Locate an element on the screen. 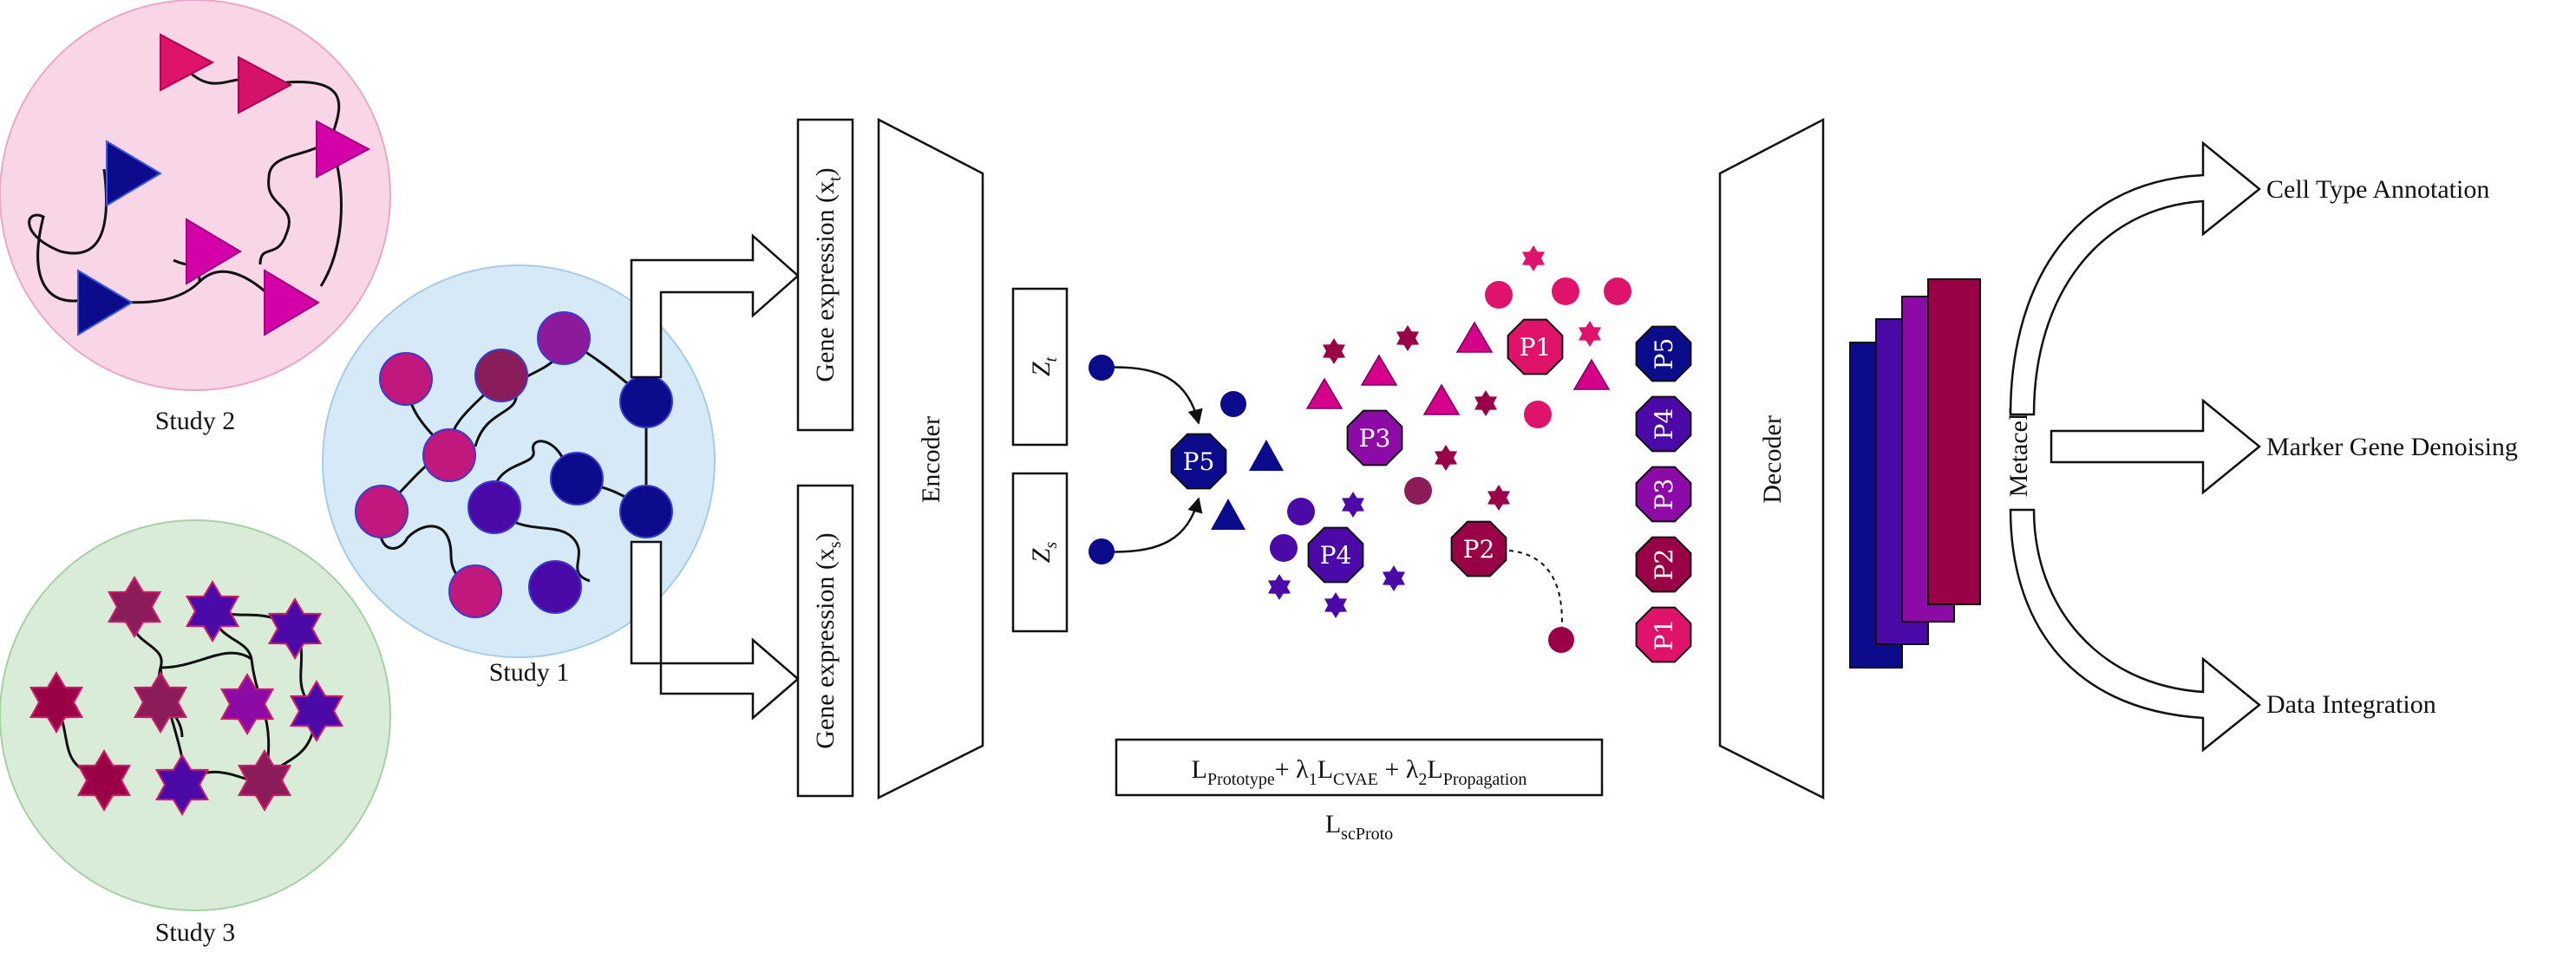  loss-name: LscProto is located at coordinates (1359, 827).